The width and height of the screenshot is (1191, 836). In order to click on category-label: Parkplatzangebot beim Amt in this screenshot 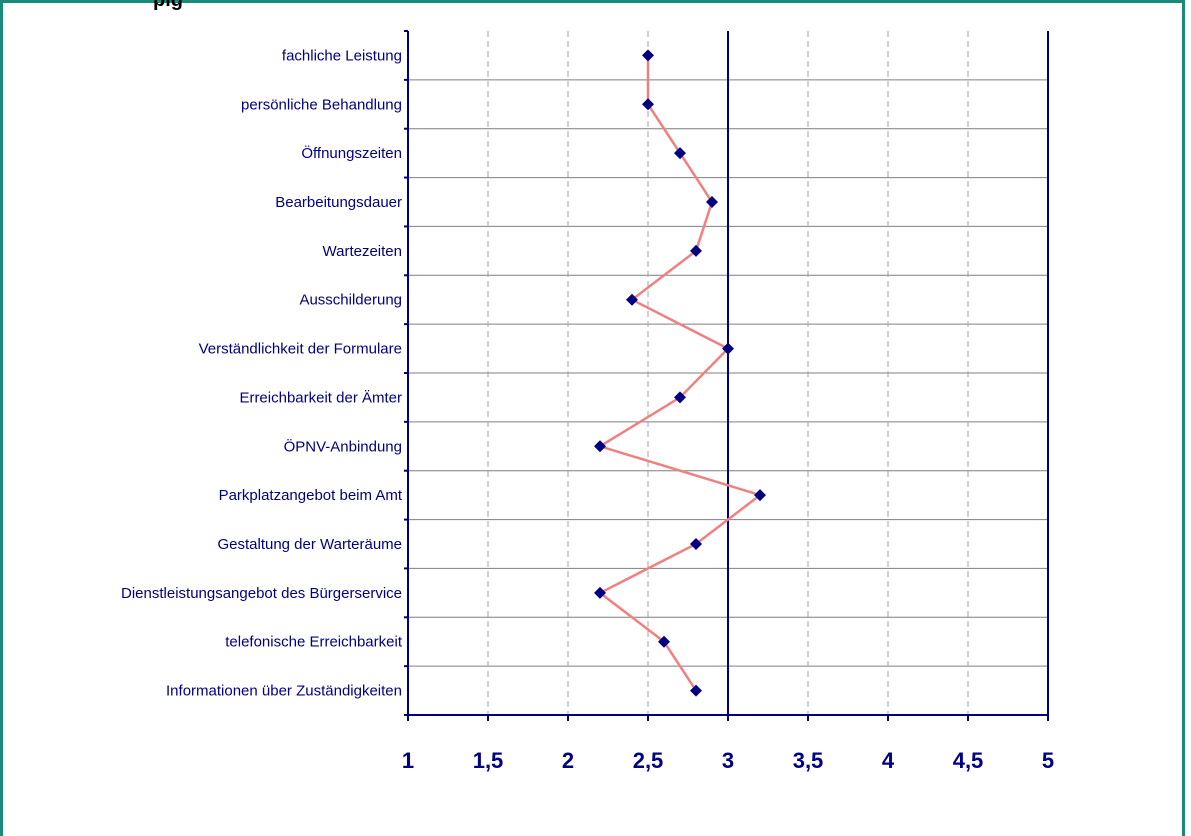, I will do `click(311, 495)`.